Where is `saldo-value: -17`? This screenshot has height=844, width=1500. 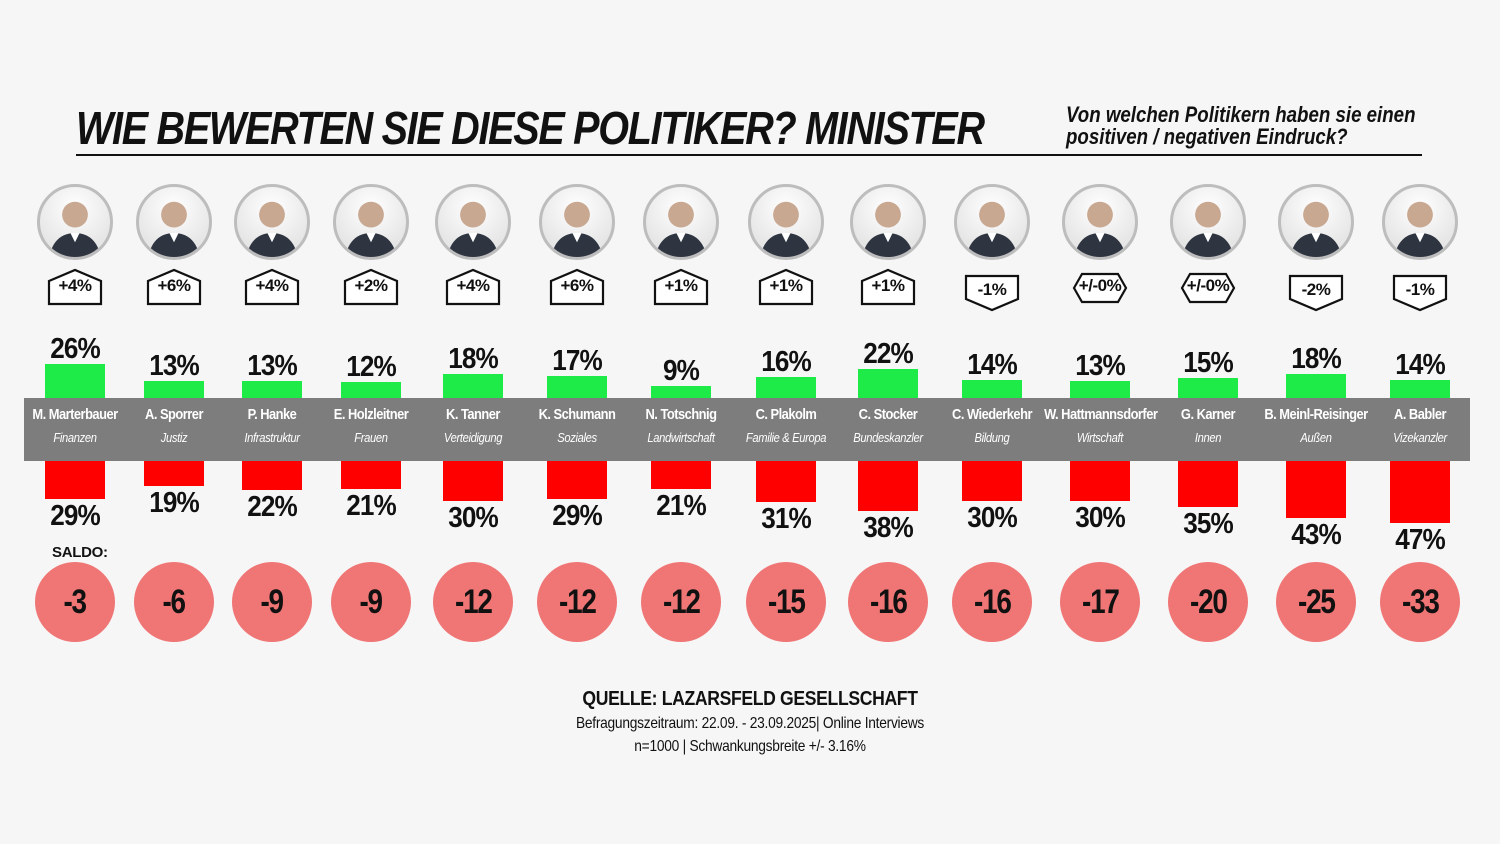
saldo-value: -17 is located at coordinates (1100, 602).